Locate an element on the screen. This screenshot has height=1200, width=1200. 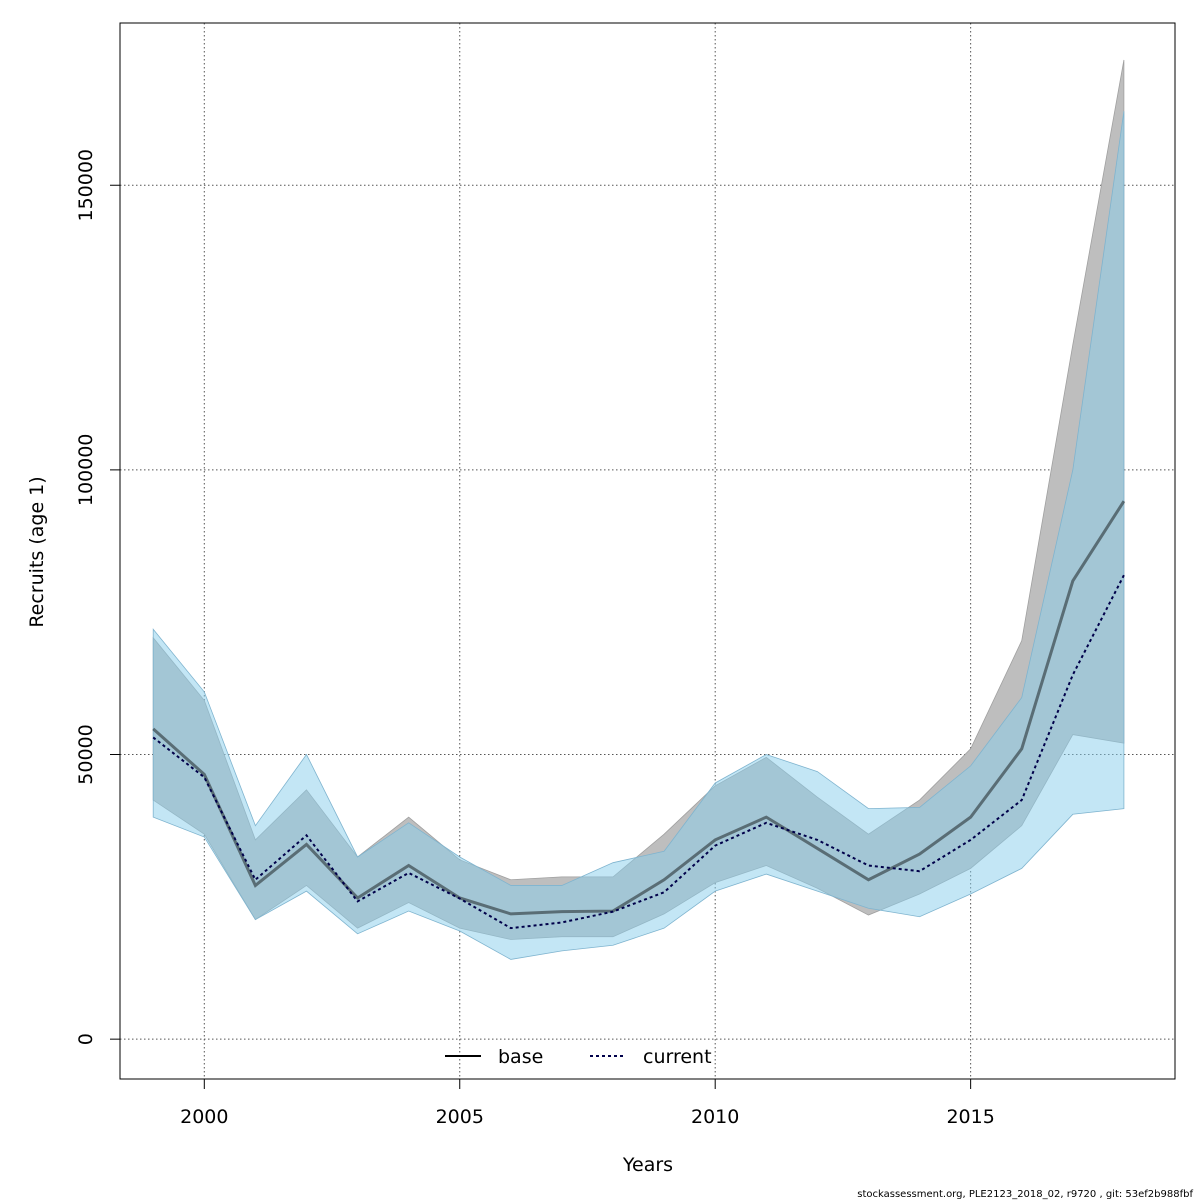
y-axis-title: Recruits (age 1) is located at coordinates (37, 551).